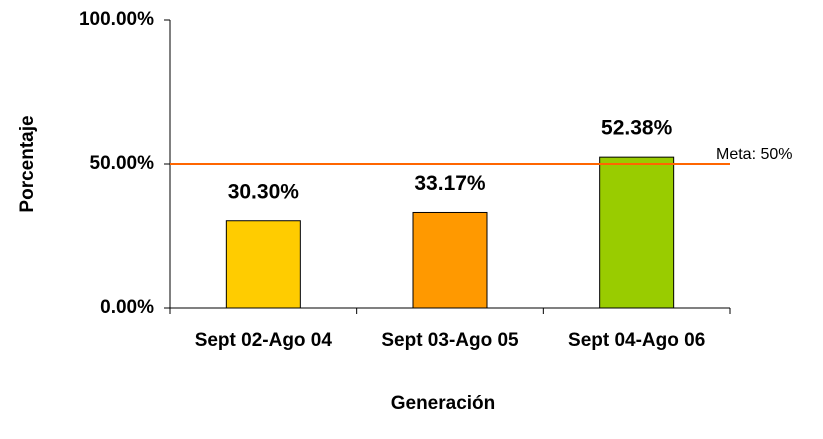 This screenshot has width=823, height=439. I want to click on value-label: 52.38%, so click(637, 128).